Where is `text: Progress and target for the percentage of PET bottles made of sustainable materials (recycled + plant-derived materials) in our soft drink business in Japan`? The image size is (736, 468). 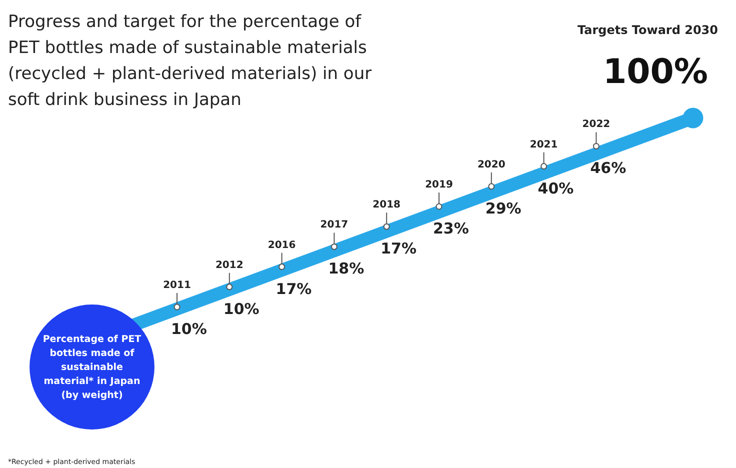
text: Progress and target for the percentage of PET bottles made of sustainable materials (recycled + plant-derived materials) in our soft drink business in Japan is located at coordinates (190, 61).